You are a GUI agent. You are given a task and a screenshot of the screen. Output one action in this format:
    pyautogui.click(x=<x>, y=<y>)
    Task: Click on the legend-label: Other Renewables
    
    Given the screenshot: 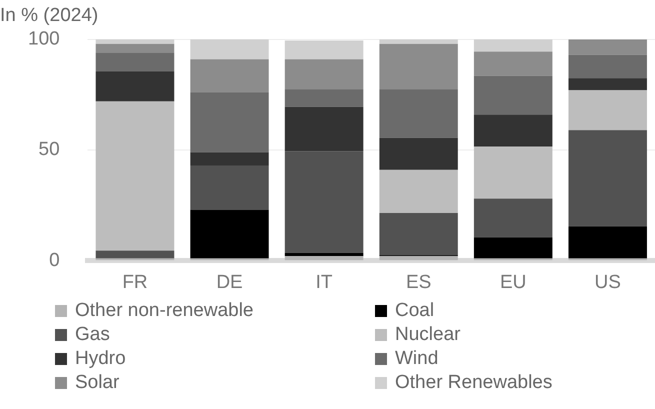 What is the action you would take?
    pyautogui.click(x=473, y=383)
    